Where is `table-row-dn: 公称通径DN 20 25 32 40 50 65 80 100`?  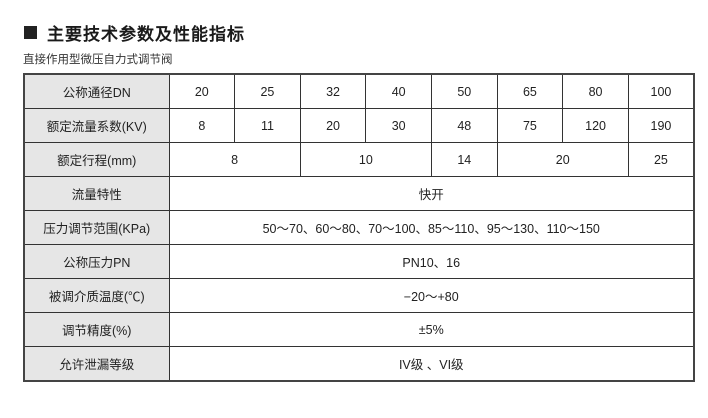 table-row-dn: 公称通径DN 20 25 32 40 50 65 80 100 is located at coordinates (359, 91).